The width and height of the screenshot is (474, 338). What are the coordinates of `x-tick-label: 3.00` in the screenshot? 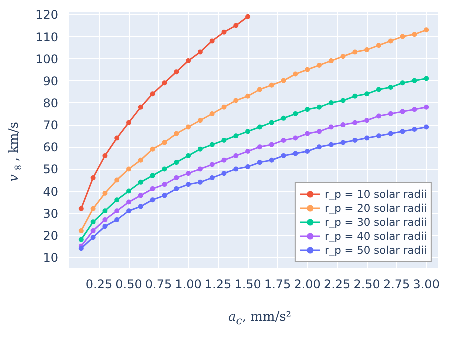 It's located at (426, 285).